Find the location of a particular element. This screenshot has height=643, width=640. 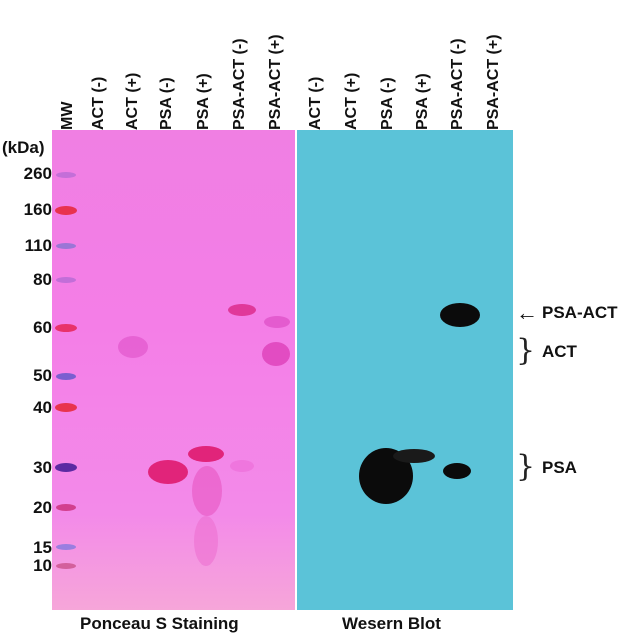

lane-label-psa-plus: PSA (+) is located at coordinates (203, 101).